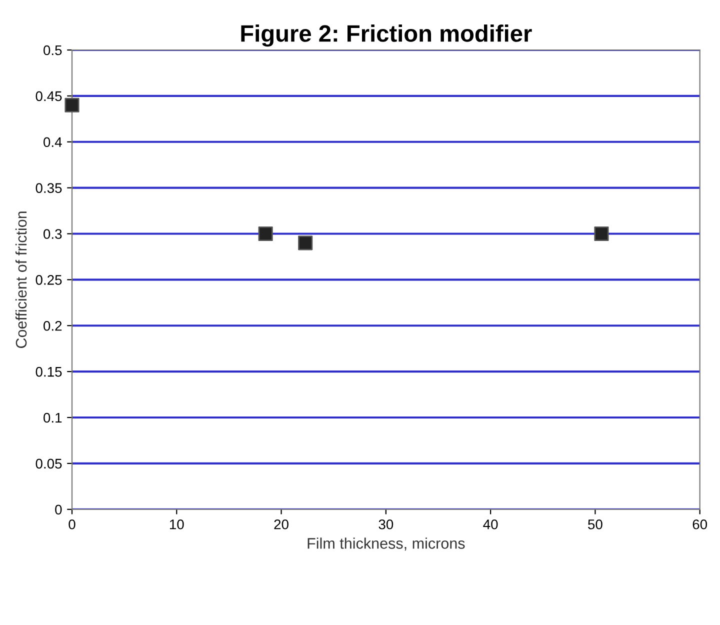 This screenshot has height=625, width=720. I want to click on y-axis-title: Coefficient of friction, so click(21, 280).